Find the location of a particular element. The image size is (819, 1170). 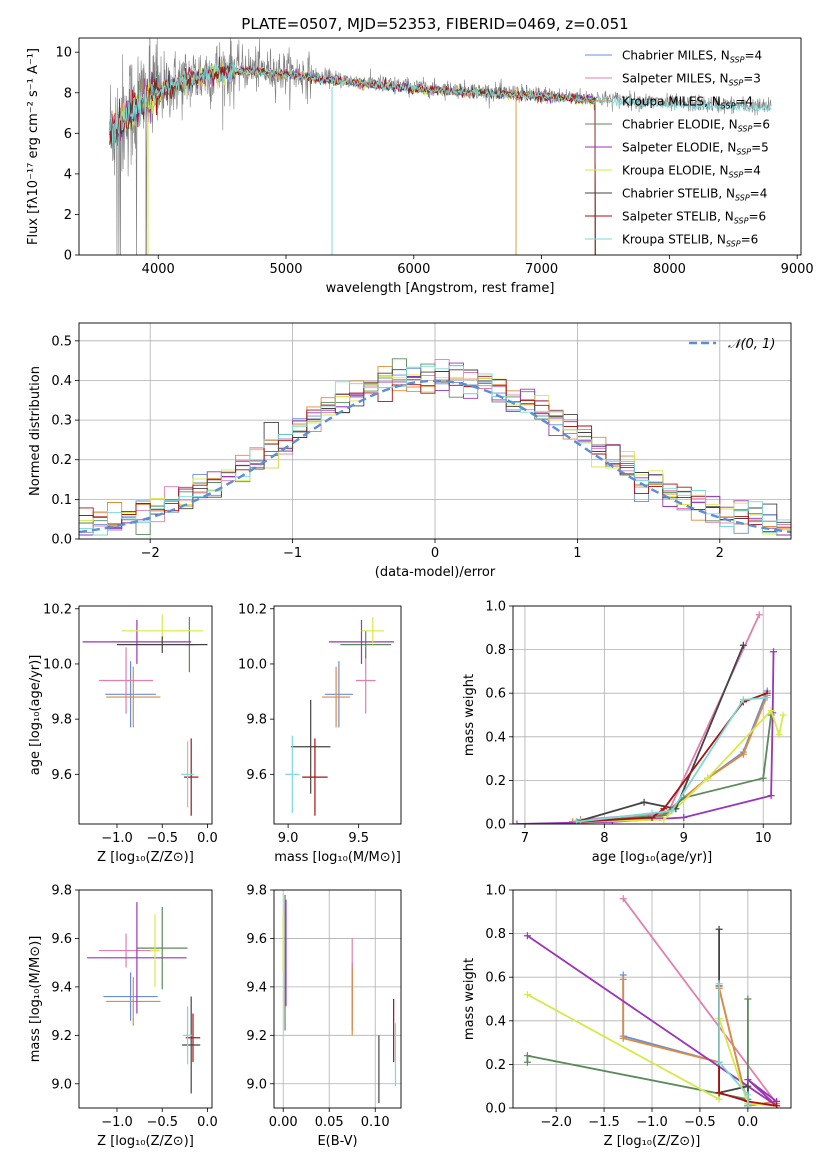

legend-entry: Chabrier STELIB, NSSP=4 is located at coordinates (694, 195).